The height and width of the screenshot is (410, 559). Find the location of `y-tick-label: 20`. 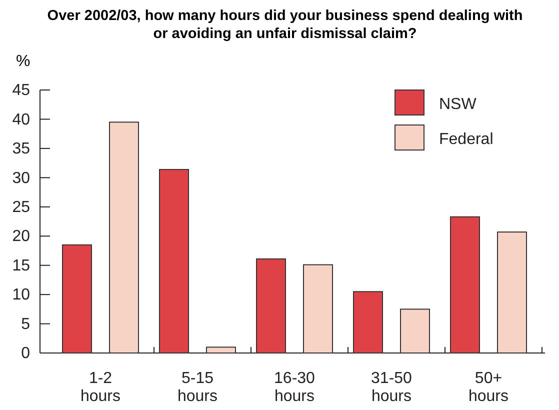

y-tick-label: 20 is located at coordinates (21, 237).